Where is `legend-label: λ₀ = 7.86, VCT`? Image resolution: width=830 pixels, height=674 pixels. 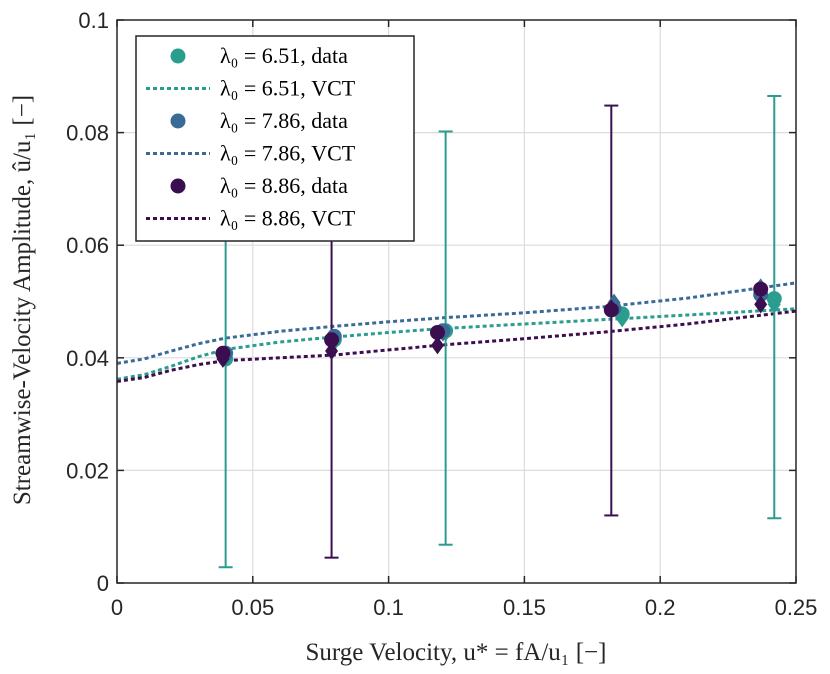 legend-label: λ₀ = 7.86, VCT is located at coordinates (288, 153).